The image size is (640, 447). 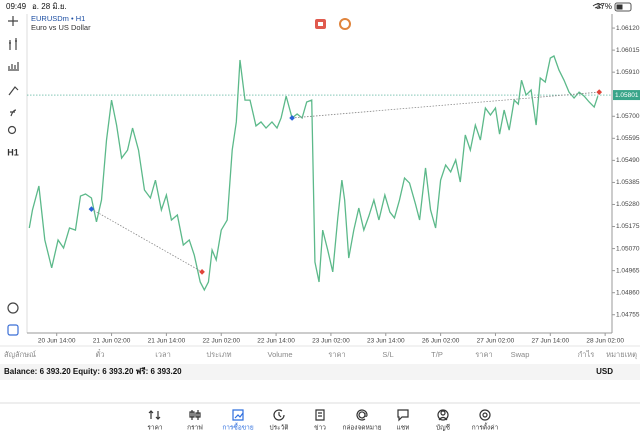 I want to click on nav-item: กล่องจดหมาย, so click(x=362, y=420).